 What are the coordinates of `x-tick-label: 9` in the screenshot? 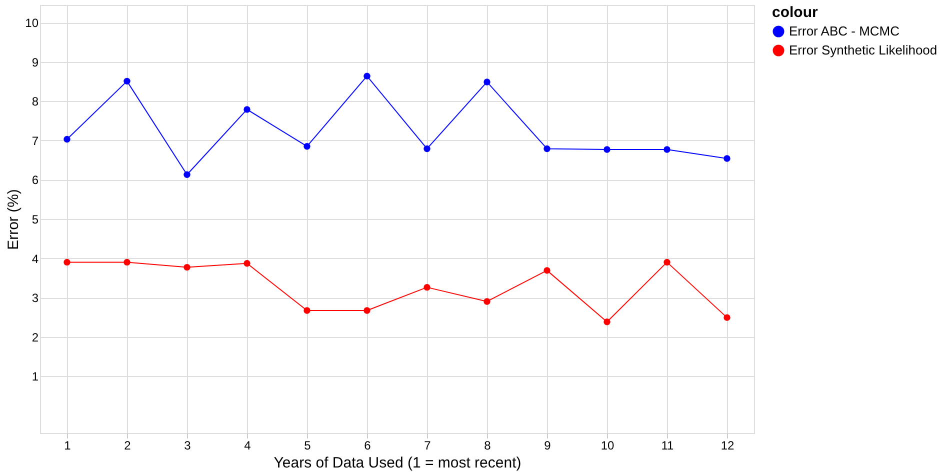 It's located at (548, 445).